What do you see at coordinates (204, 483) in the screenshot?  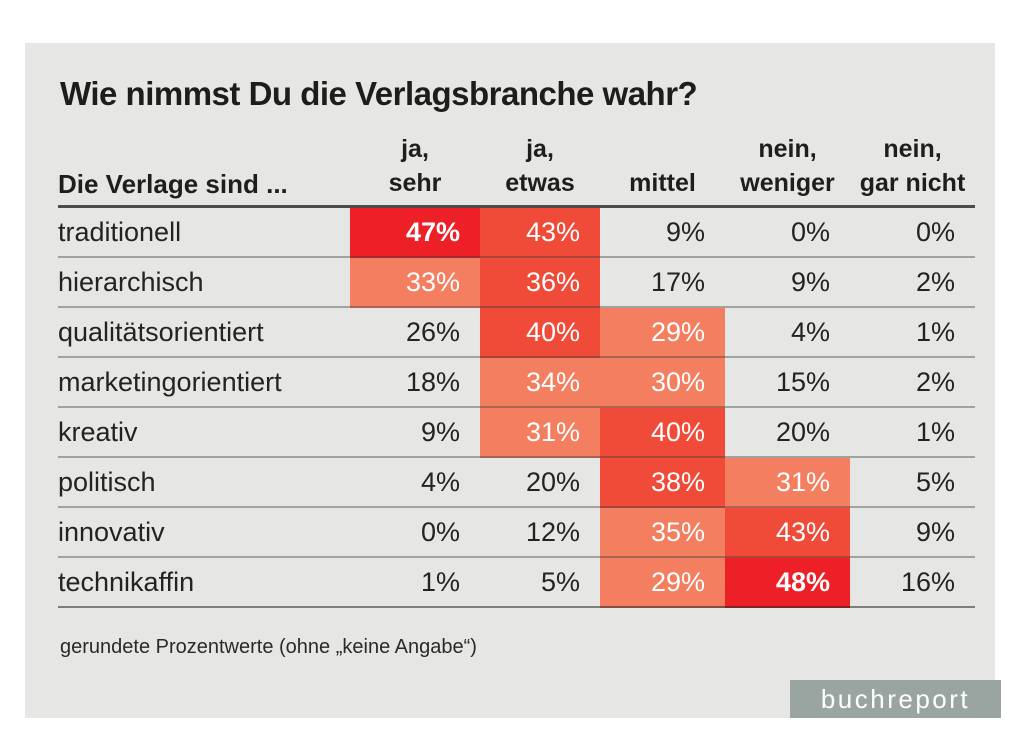 I see `row-label: politisch` at bounding box center [204, 483].